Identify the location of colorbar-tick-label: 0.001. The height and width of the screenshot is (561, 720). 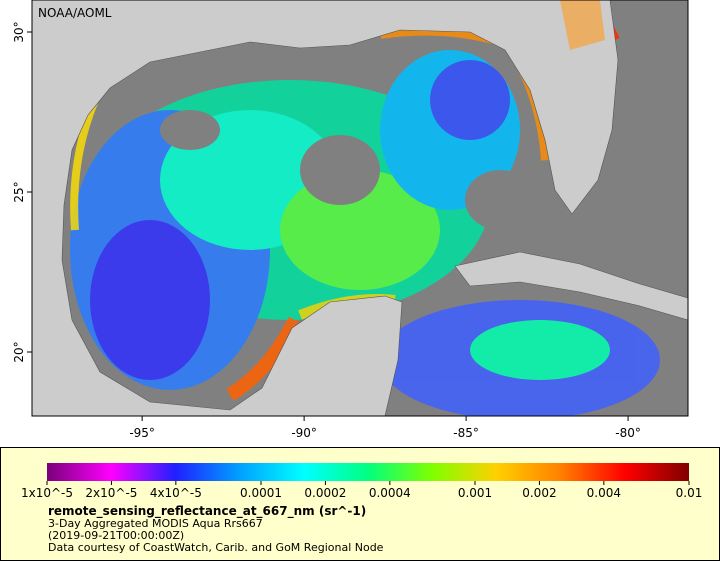
(475, 493).